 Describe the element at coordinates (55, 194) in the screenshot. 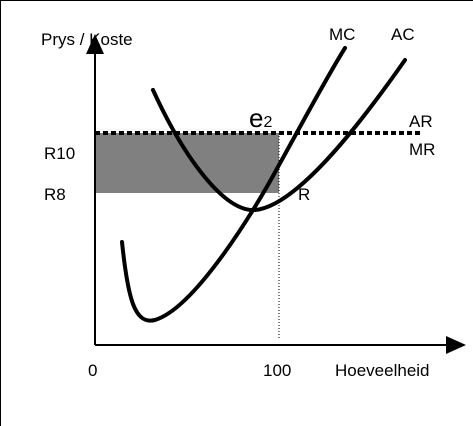

I see `y-tick-r8: R8` at that location.